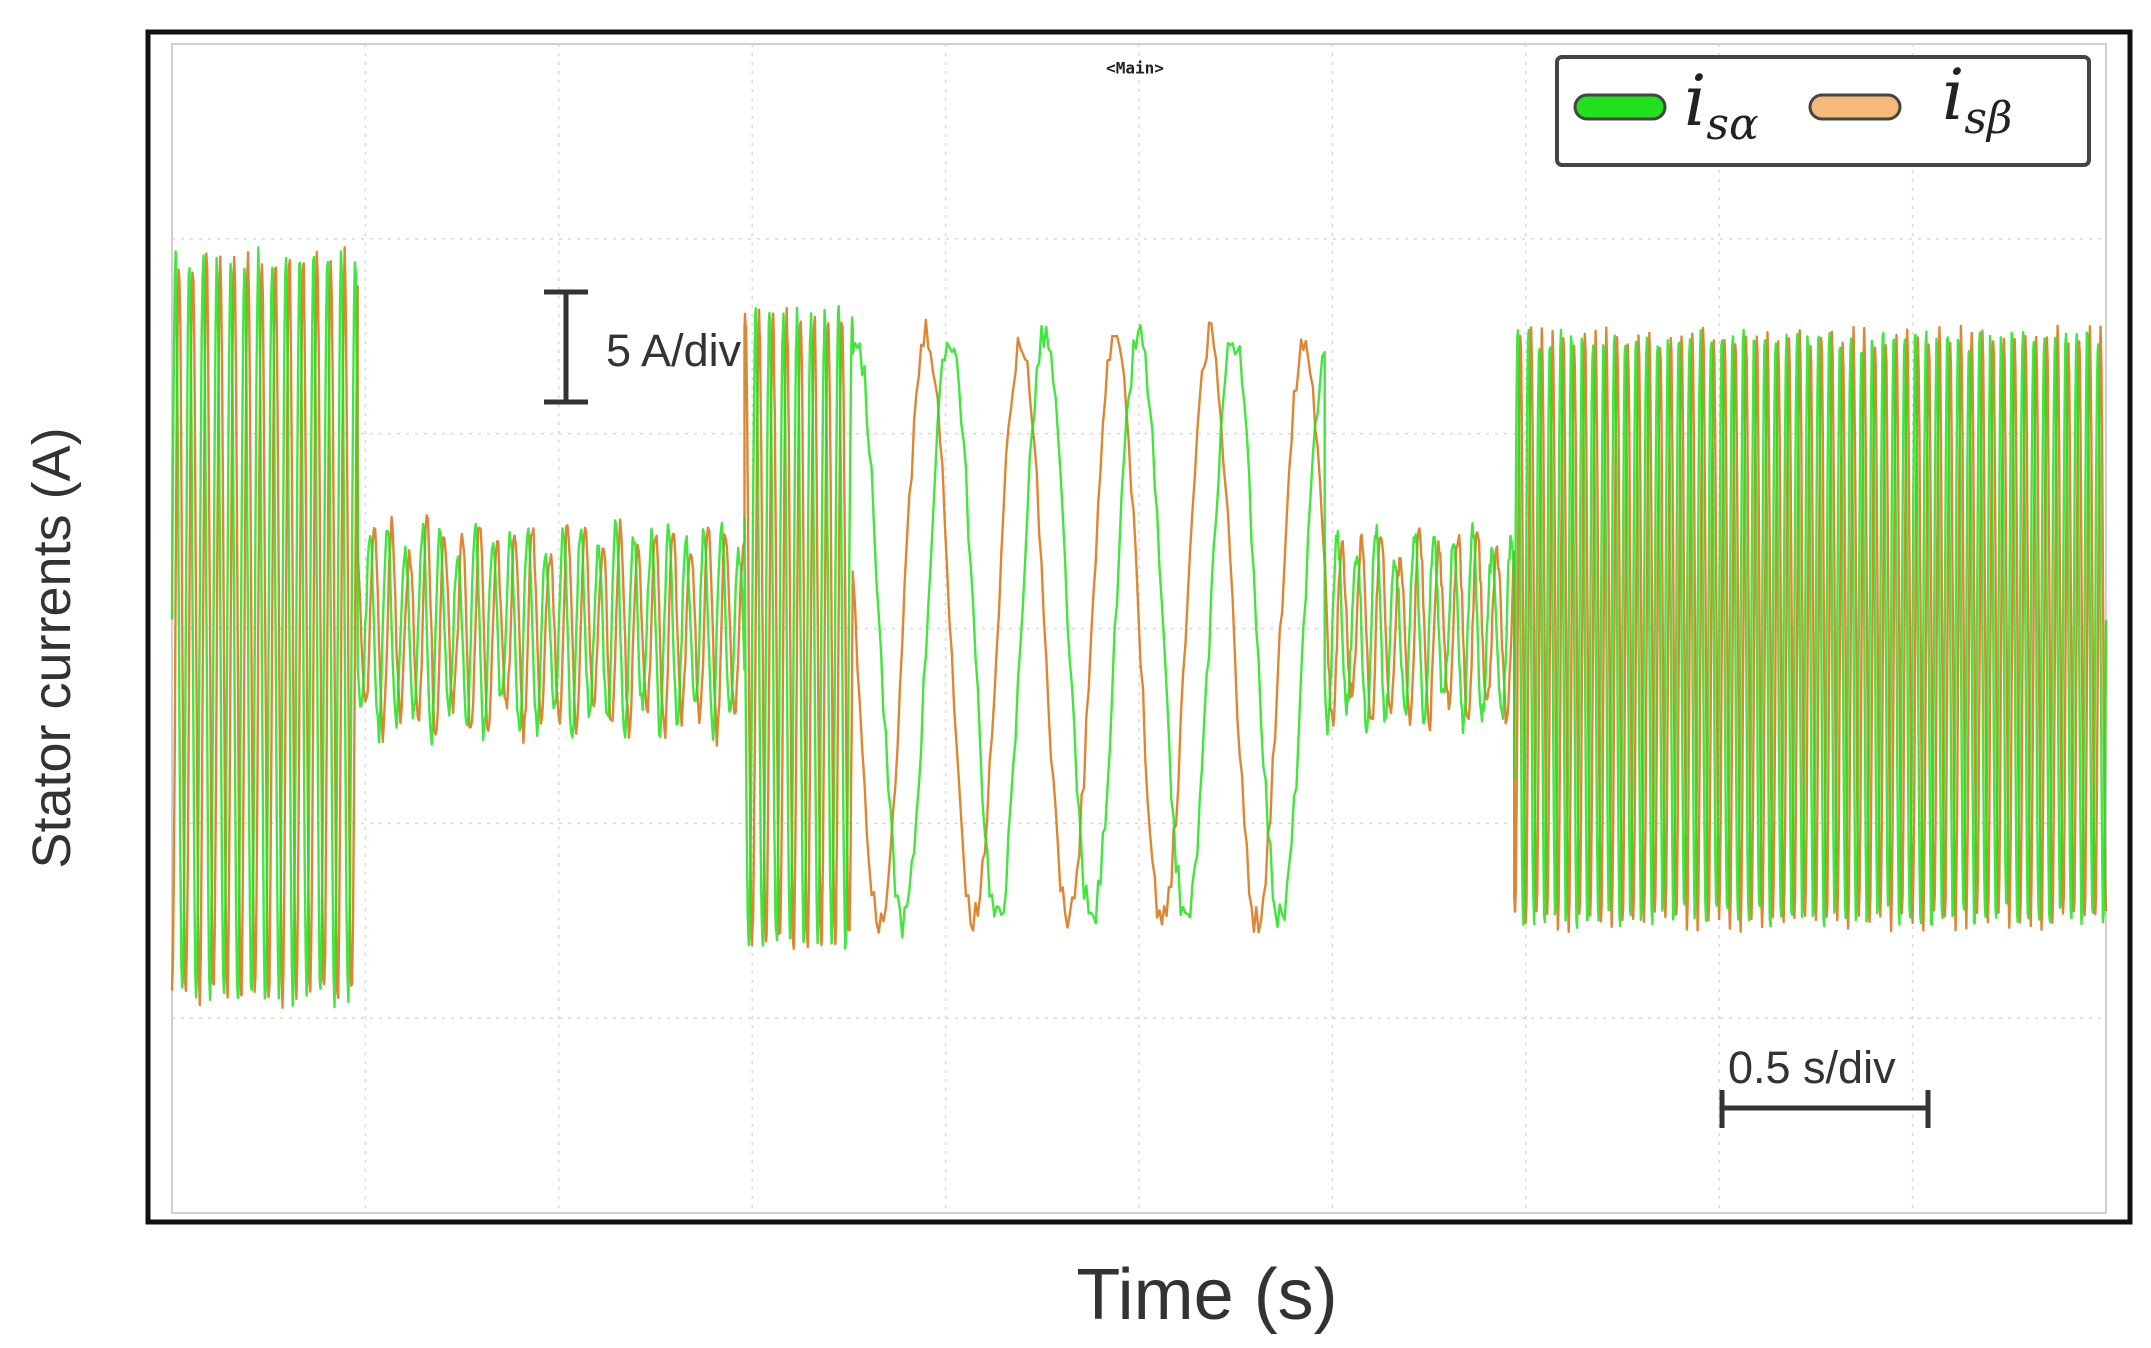 The width and height of the screenshot is (2151, 1348). What do you see at coordinates (566, 347) in the screenshot?
I see `y-scale-bar` at bounding box center [566, 347].